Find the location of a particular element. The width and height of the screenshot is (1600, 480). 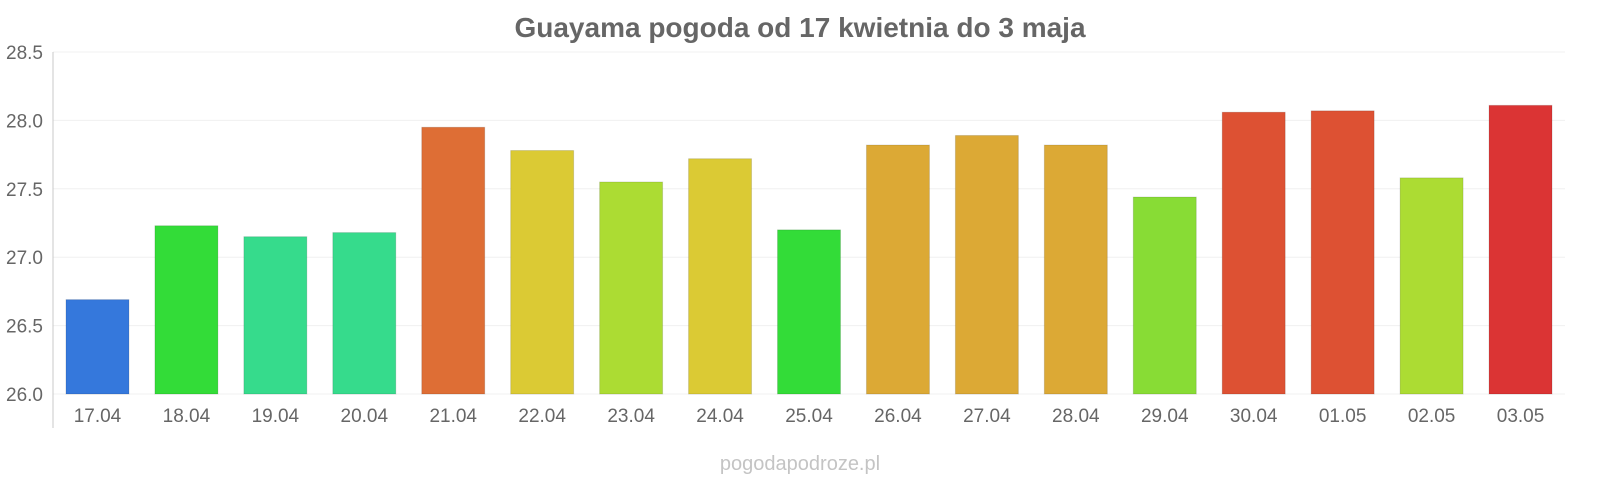

y-tick-label: 27.0 is located at coordinates (24, 258).